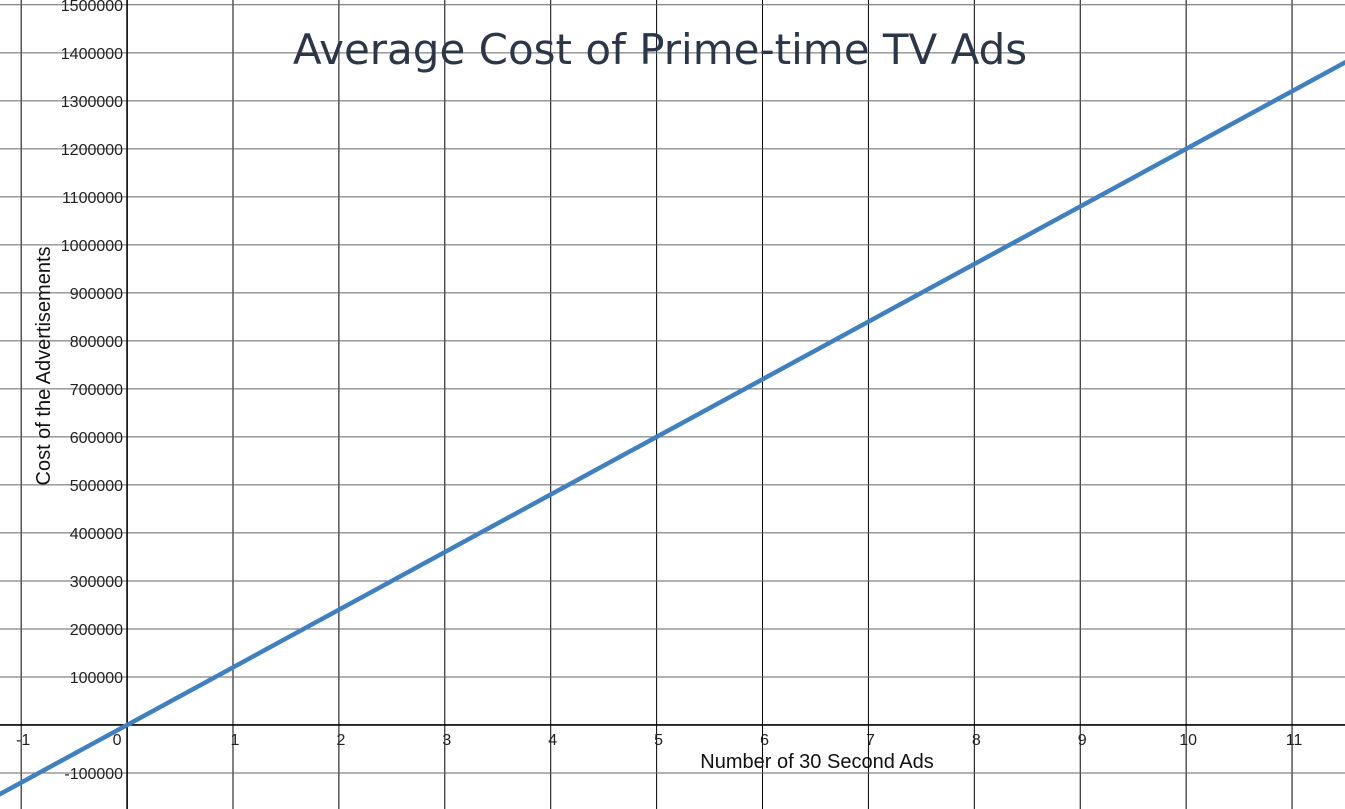 The image size is (1345, 809). Describe the element at coordinates (96, 390) in the screenshot. I see `y-tick-label: 700000` at that location.